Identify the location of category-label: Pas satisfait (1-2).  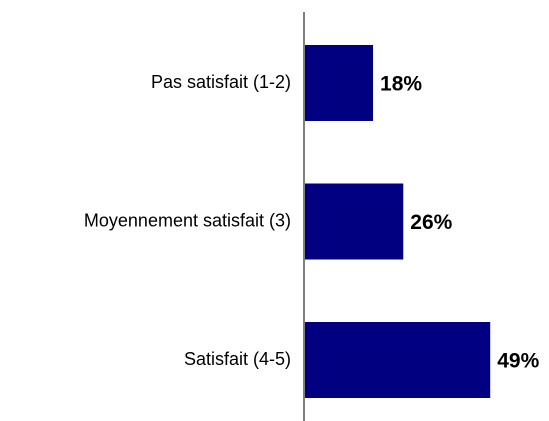
(221, 82).